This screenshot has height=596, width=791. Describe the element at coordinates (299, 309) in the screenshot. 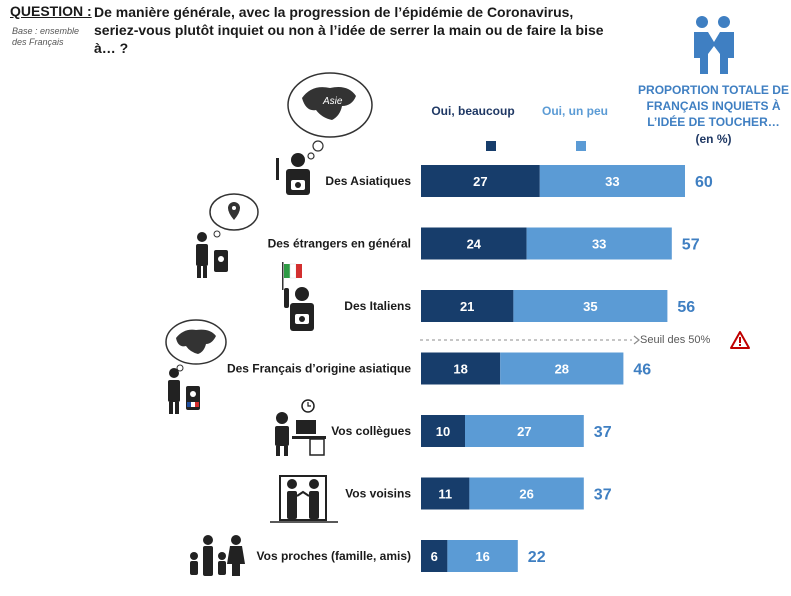

I see `tourist-raising-hand-icon` at that location.